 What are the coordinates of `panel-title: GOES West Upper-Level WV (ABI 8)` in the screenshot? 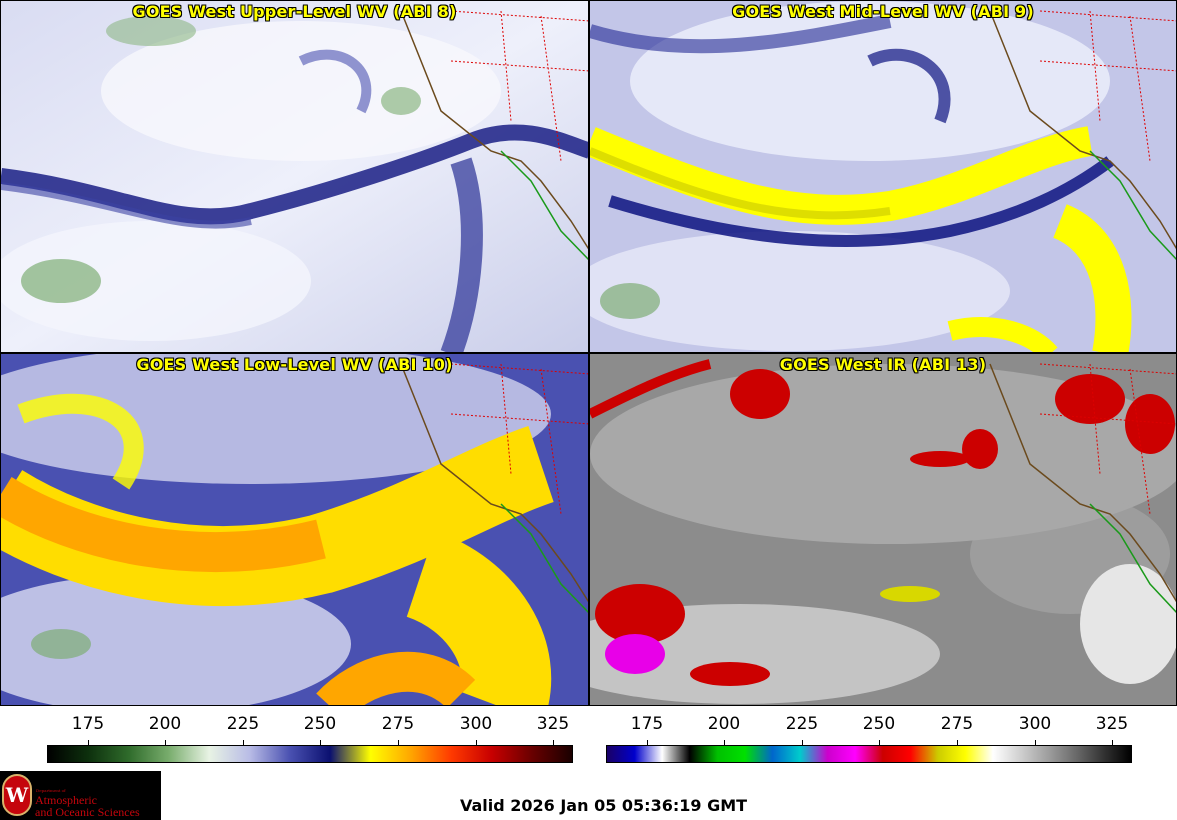 It's located at (294, 11).